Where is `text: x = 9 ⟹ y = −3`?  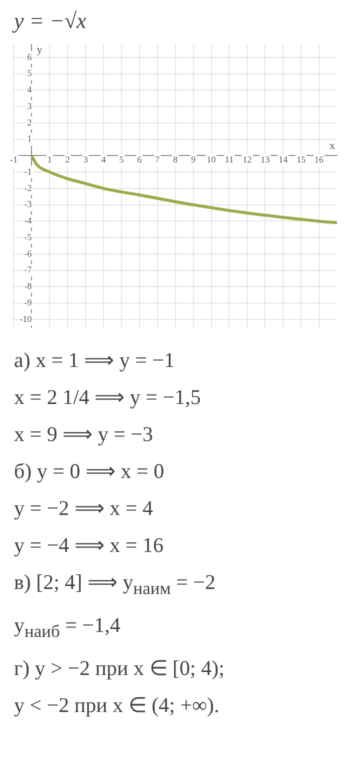 text: x = 9 ⟹ y = −3 is located at coordinates (84, 434).